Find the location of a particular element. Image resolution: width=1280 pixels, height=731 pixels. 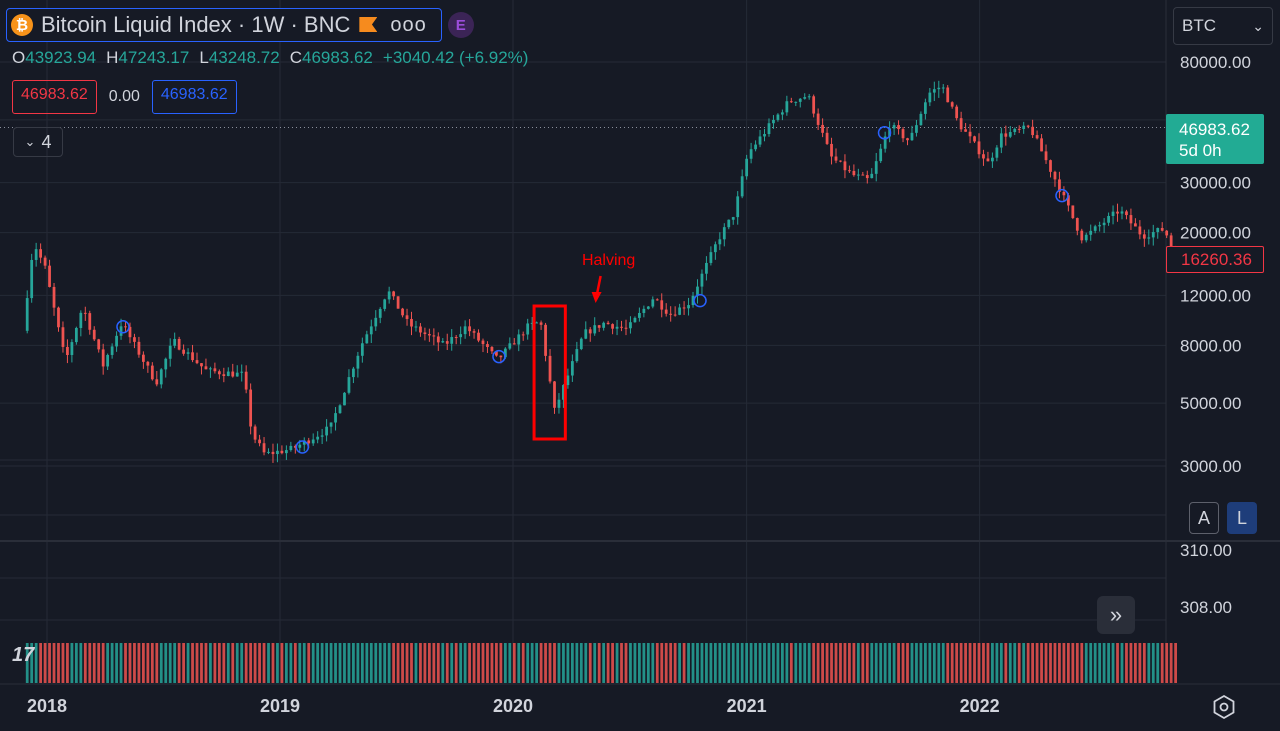

tradingview-logo-icon: 17 is located at coordinates (23, 655).